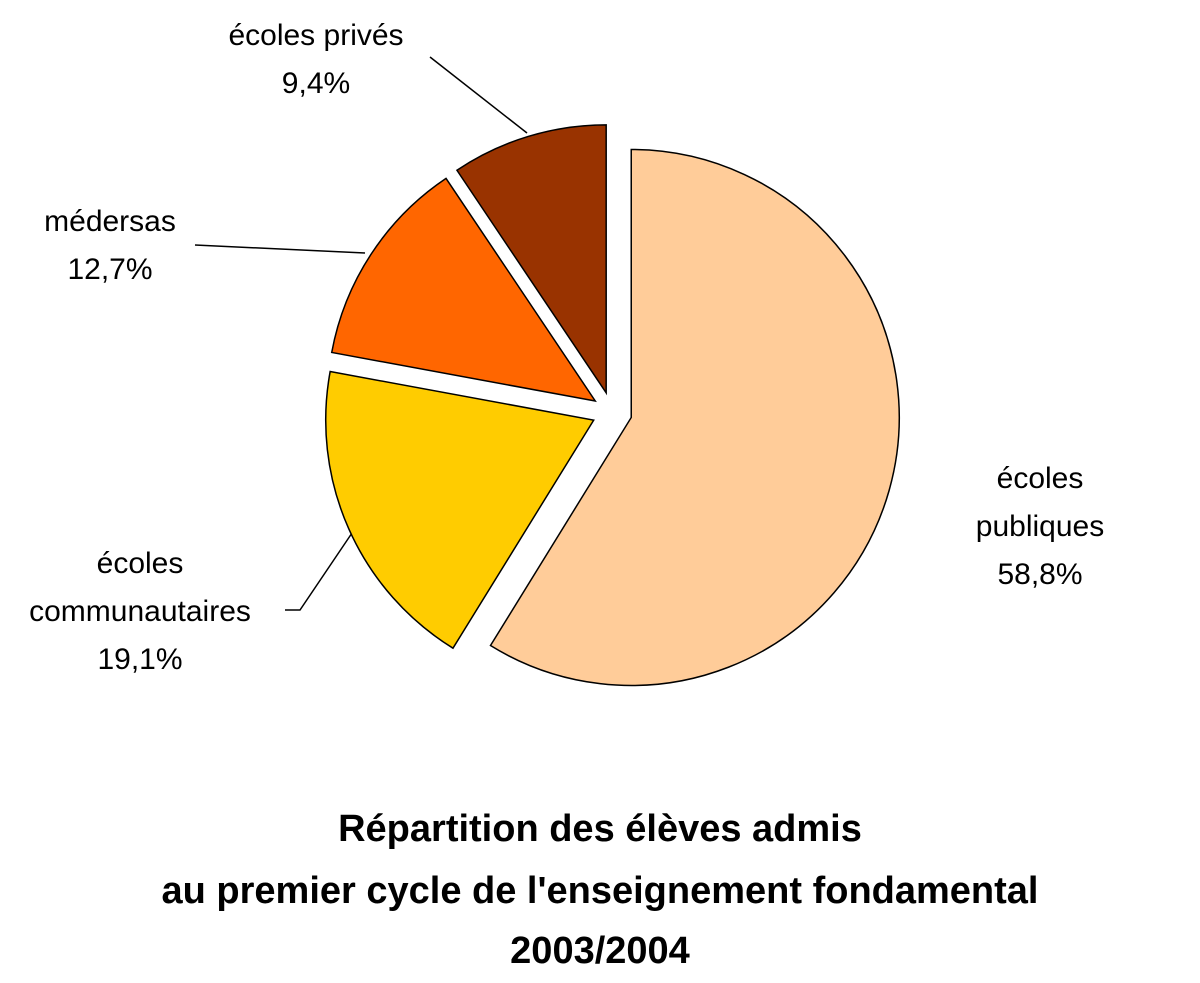 Image resolution: width=1200 pixels, height=983 pixels. What do you see at coordinates (110, 221) in the screenshot?
I see `category-label: médersas` at bounding box center [110, 221].